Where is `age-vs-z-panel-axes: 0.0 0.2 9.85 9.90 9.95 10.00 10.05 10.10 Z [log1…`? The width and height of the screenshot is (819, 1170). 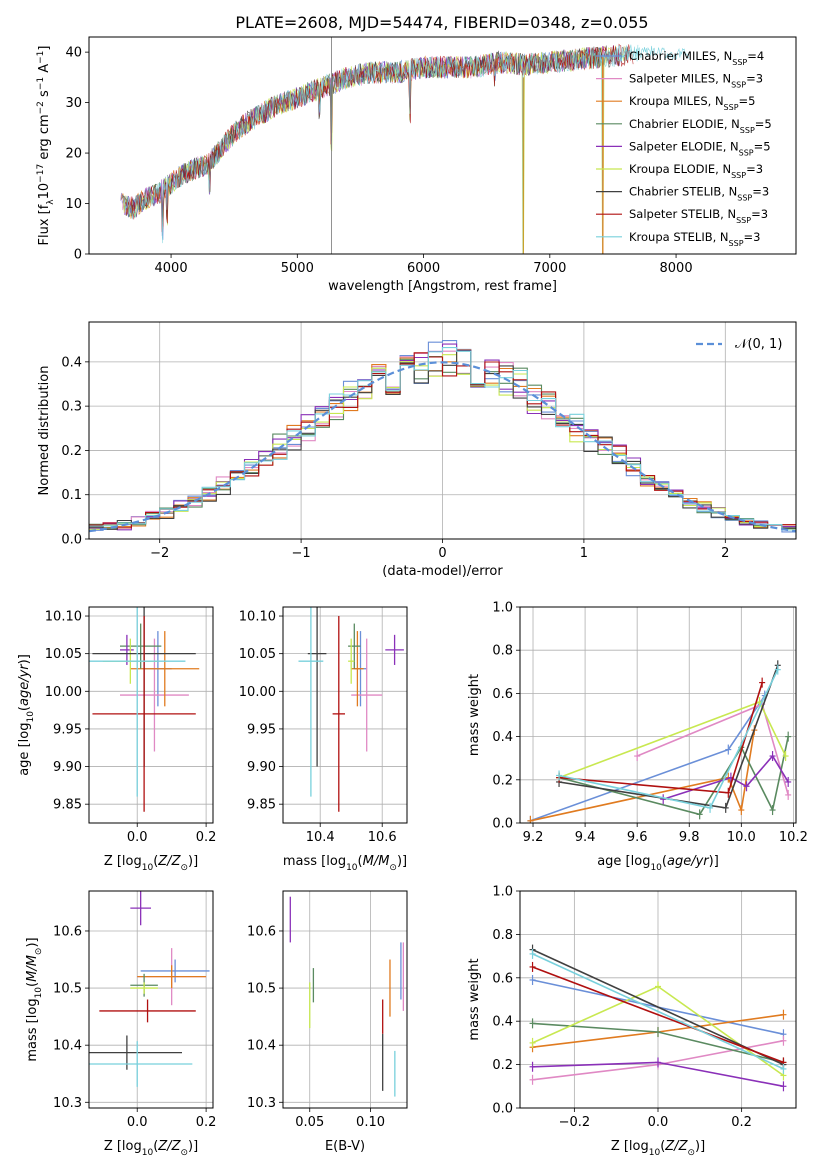
age-vs-z-panel-axes: 0.0 0.2 9.85 9.90 9.95 10.00 10.05 10.10 Z [log1… is located at coordinates (117, 739).